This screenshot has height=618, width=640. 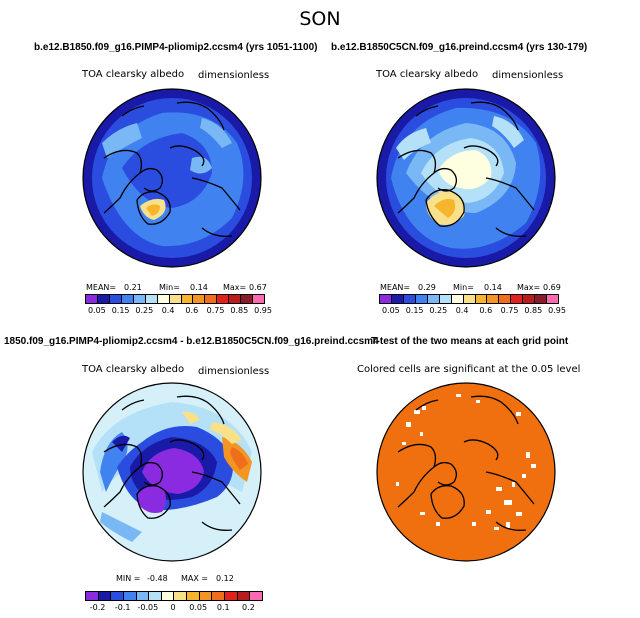 What do you see at coordinates (133, 369) in the screenshot?
I see `variable-label-bottom-left: TOA clearsky albedo` at bounding box center [133, 369].